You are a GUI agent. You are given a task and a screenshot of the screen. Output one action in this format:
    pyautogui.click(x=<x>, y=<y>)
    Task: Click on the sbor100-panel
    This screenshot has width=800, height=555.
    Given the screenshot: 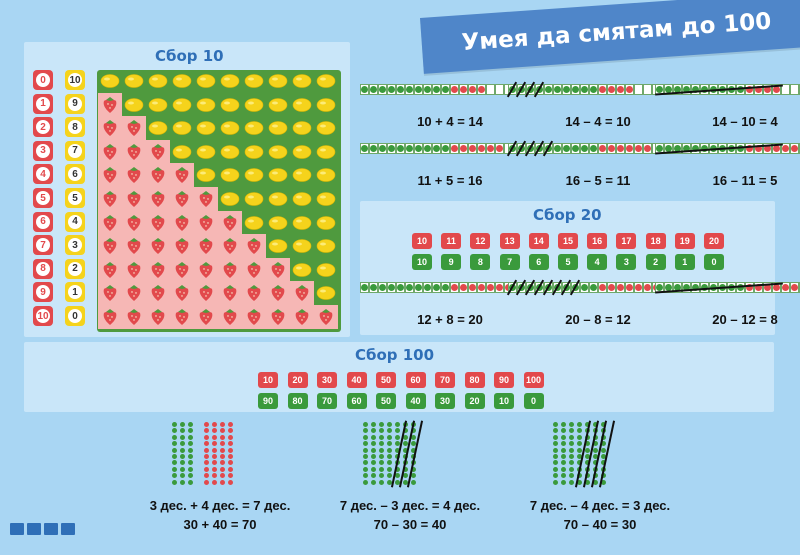 What is the action you would take?
    pyautogui.click(x=399, y=377)
    